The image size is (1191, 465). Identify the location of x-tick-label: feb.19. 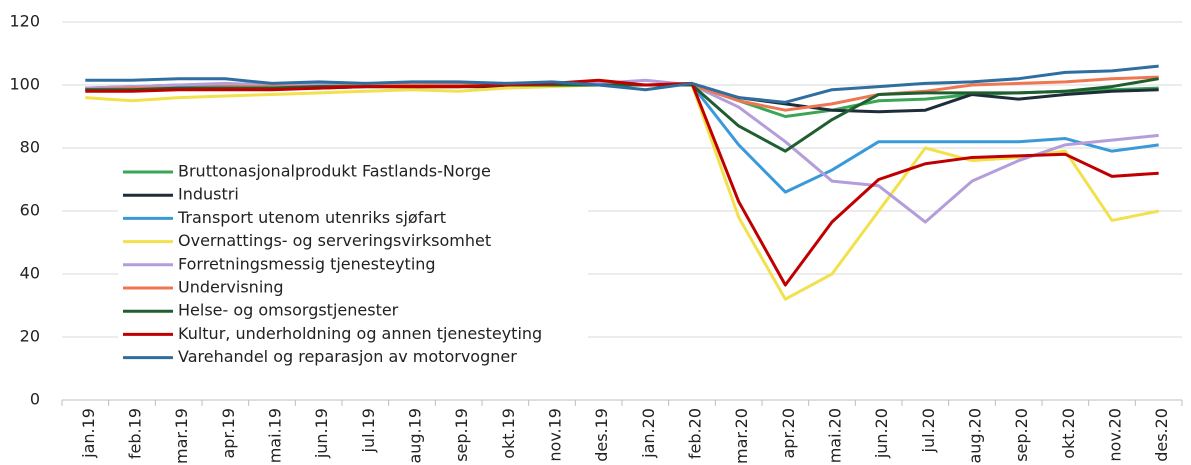
(135, 433).